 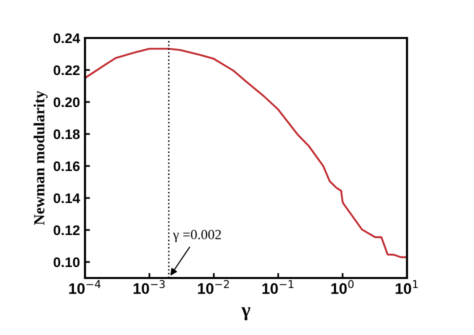 I want to click on y-tick-label: 0.24, so click(x=67, y=38).